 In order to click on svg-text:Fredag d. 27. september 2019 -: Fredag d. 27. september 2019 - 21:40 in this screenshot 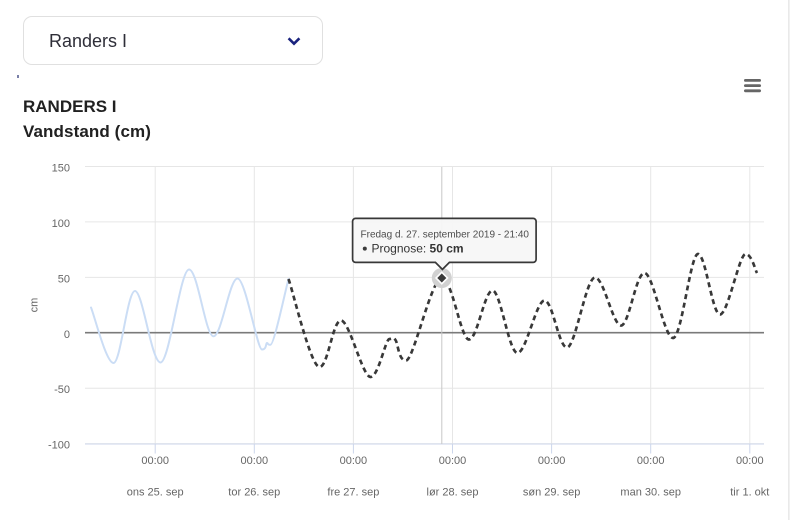, I will do `click(445, 235)`.